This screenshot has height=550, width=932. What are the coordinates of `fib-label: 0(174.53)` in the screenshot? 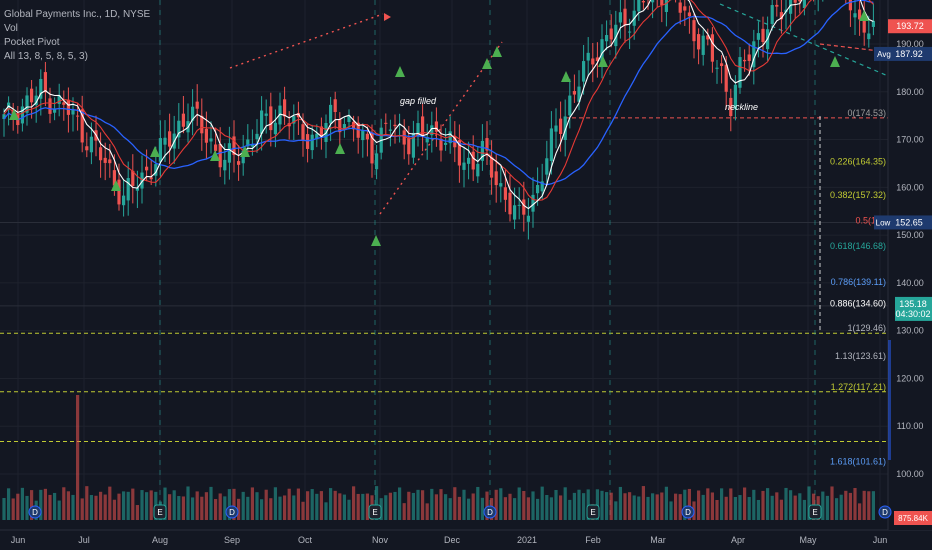 It's located at (866, 113).